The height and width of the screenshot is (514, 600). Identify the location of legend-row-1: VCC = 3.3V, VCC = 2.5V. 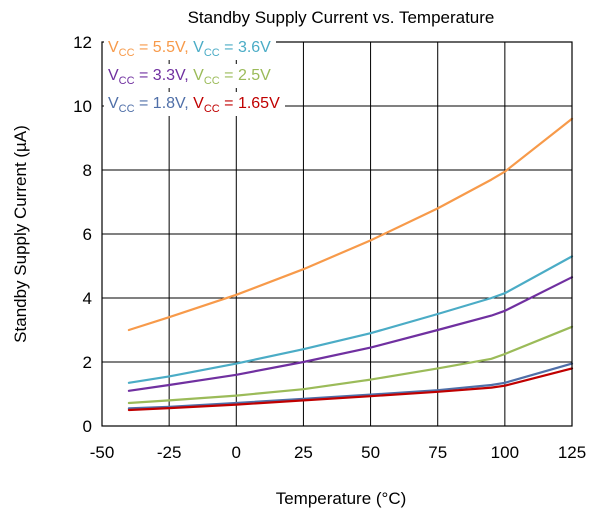
(189, 77).